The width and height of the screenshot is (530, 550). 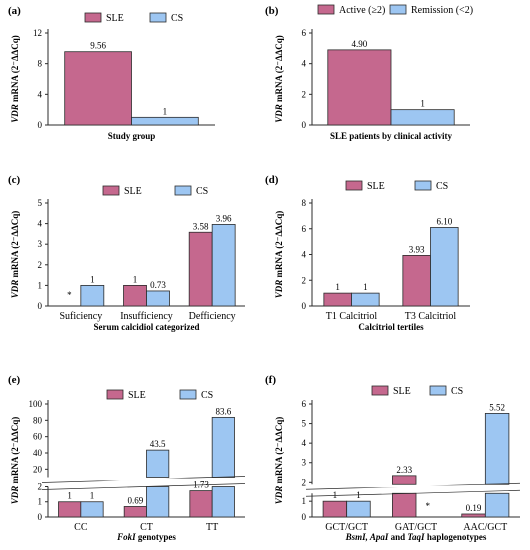 What do you see at coordinates (14, 180) in the screenshot?
I see `panel-label: (c)` at bounding box center [14, 180].